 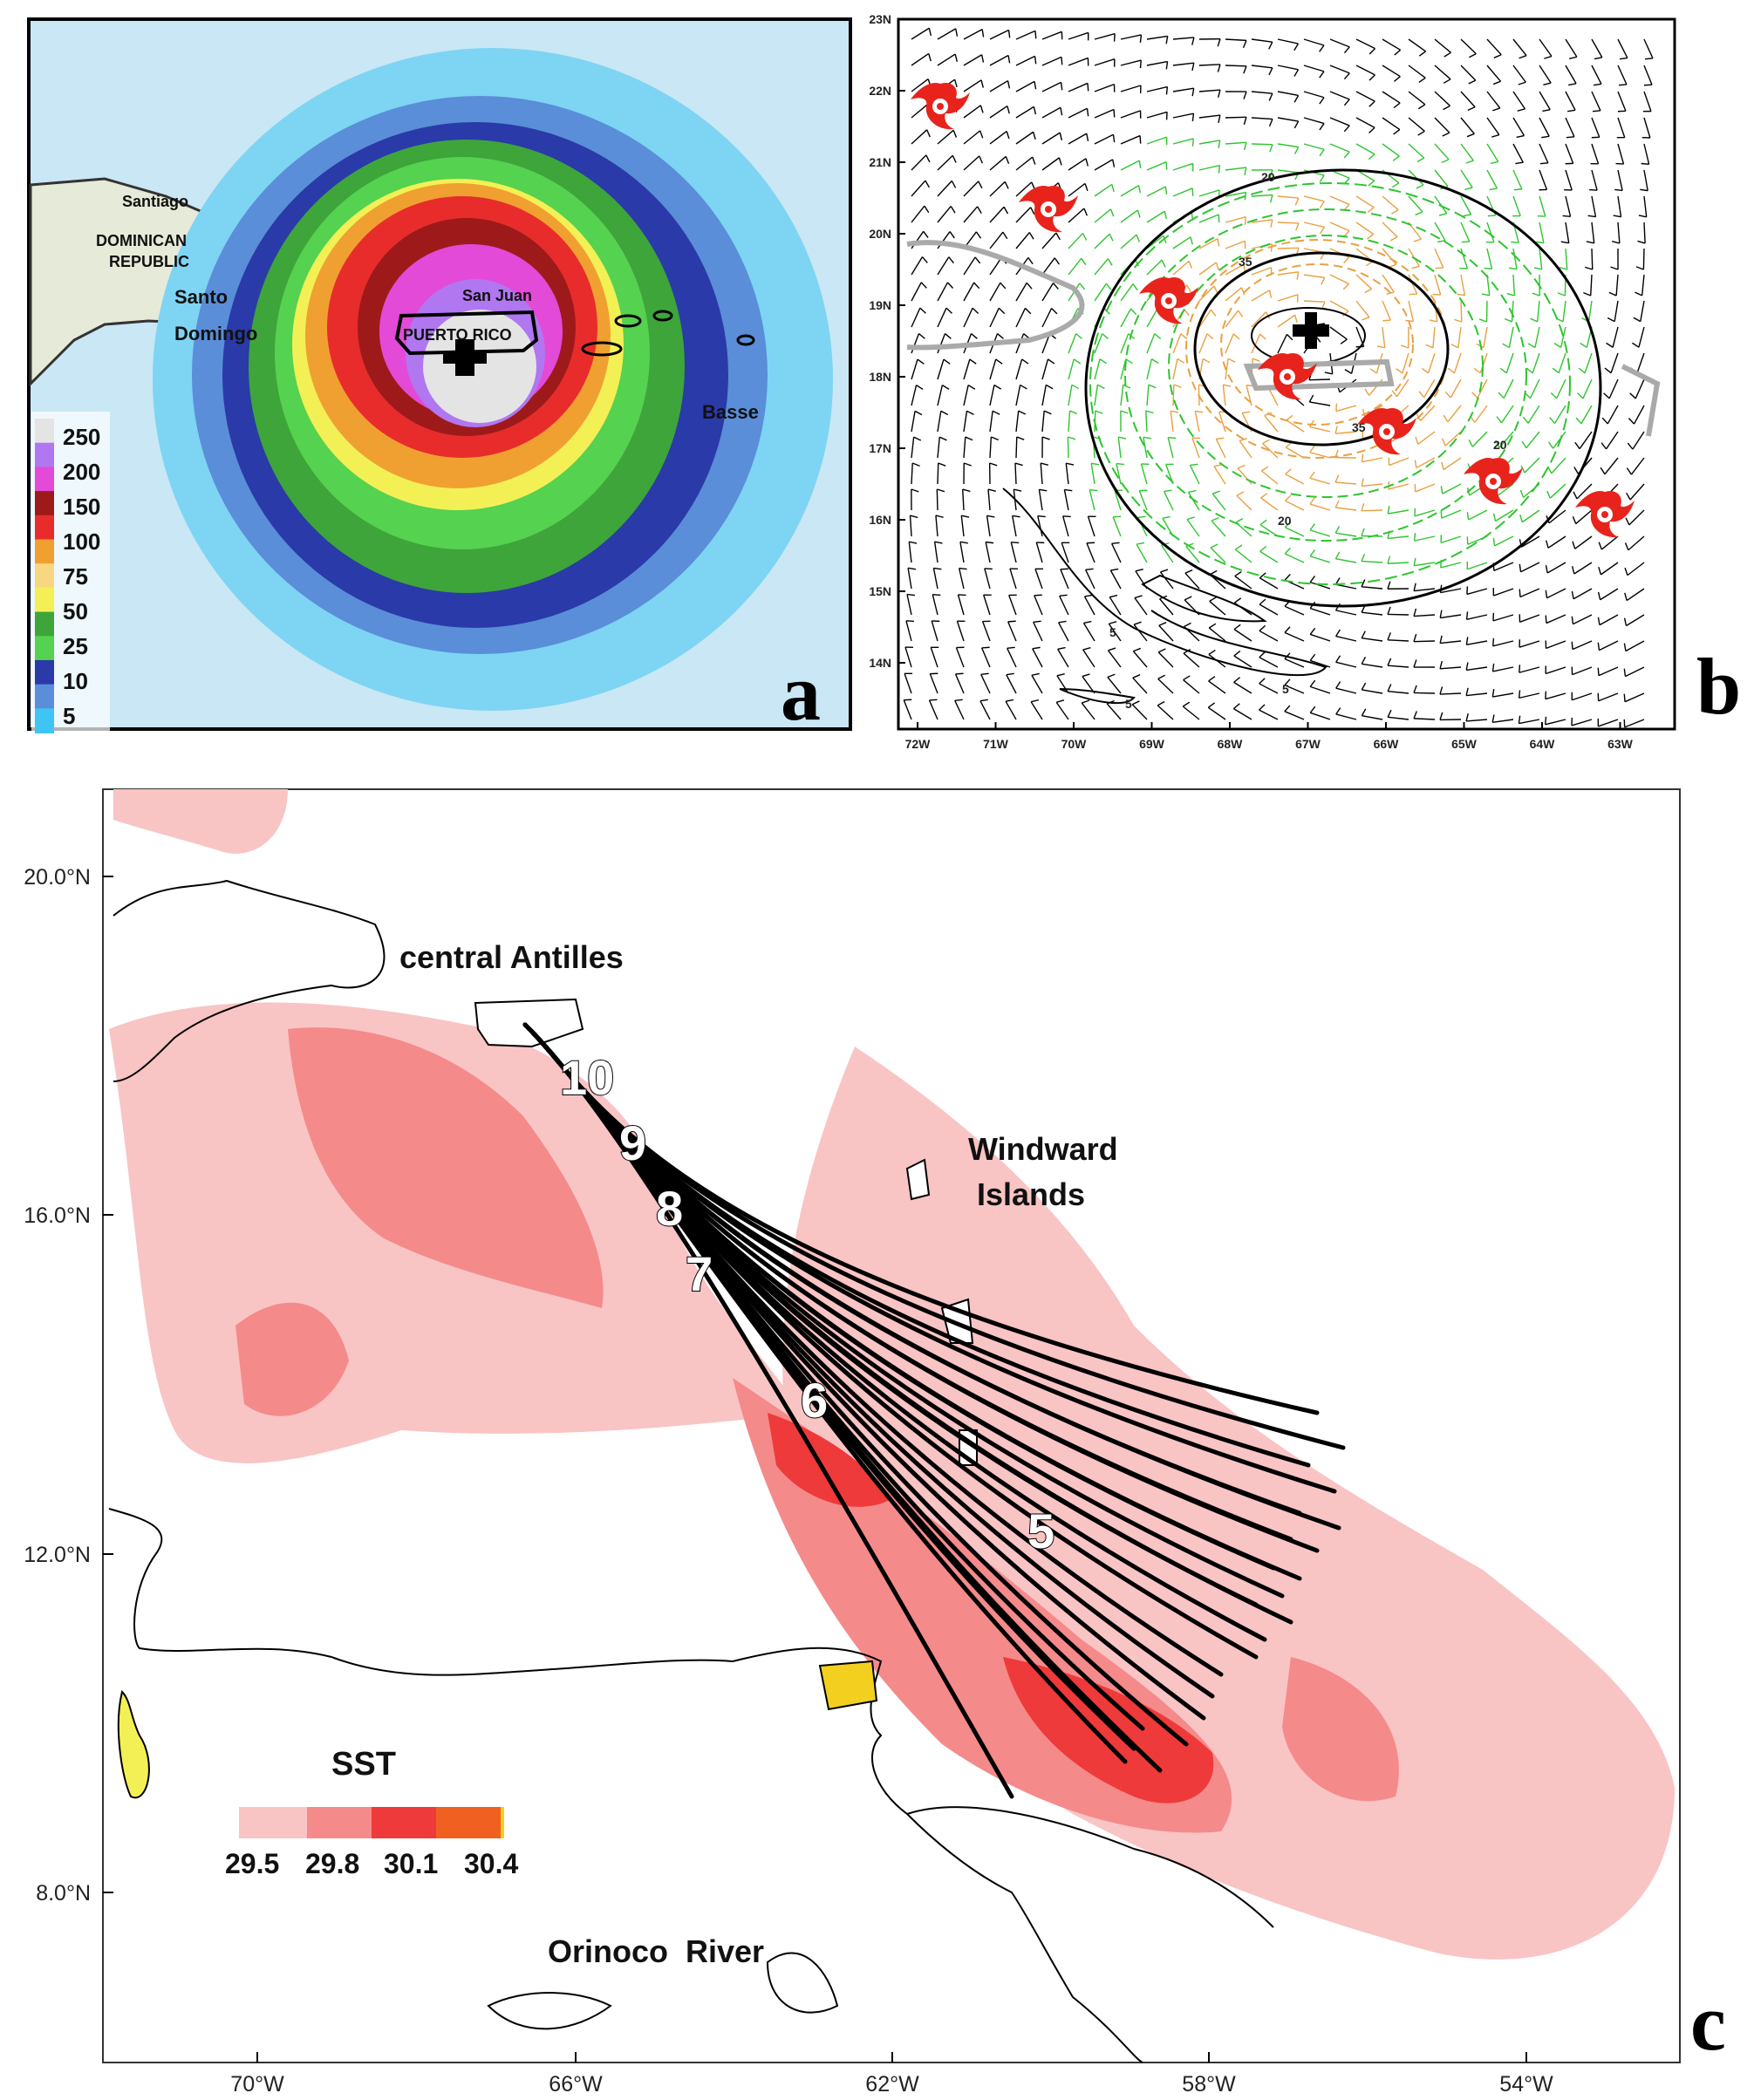 I want to click on label-santiago: Santiago, so click(x=155, y=201).